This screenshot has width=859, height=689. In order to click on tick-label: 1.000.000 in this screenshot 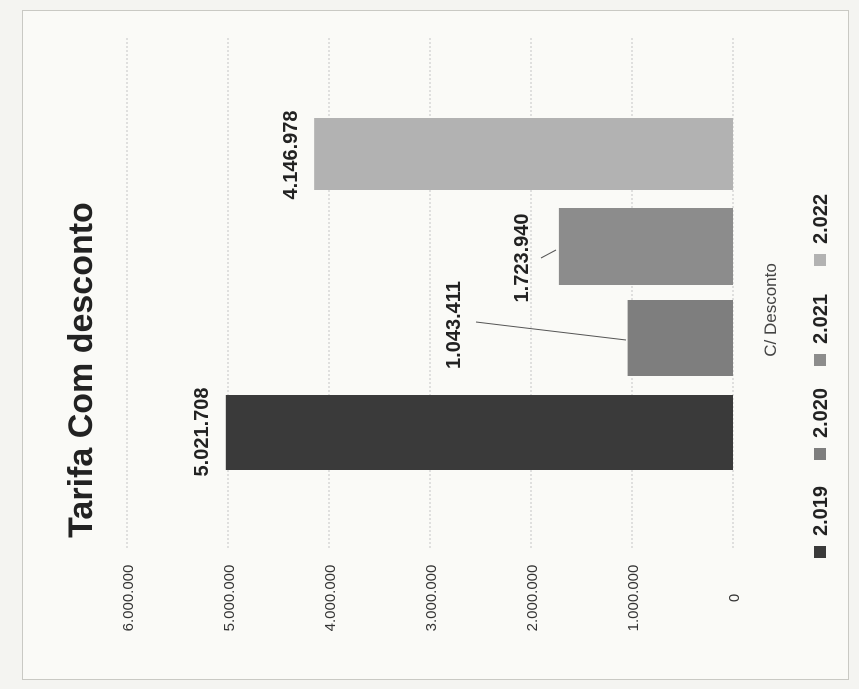, I will do `click(633, 598)`.